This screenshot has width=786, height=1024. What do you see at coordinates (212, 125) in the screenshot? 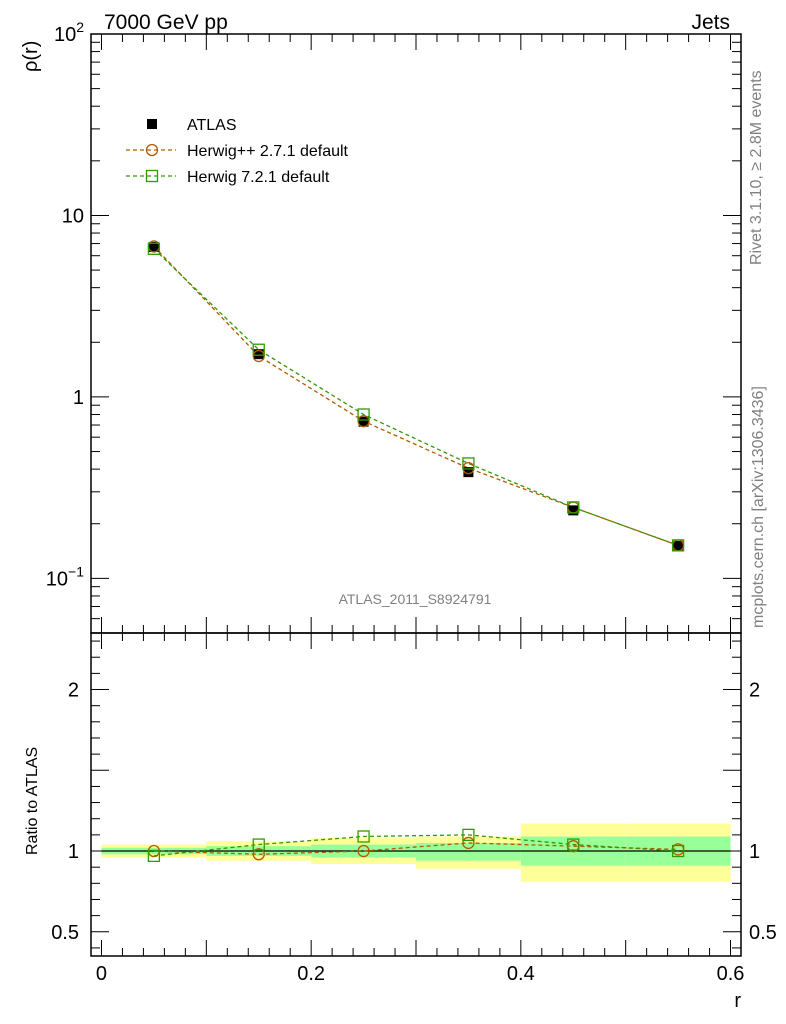
I see `legend-label: ATLAS` at bounding box center [212, 125].